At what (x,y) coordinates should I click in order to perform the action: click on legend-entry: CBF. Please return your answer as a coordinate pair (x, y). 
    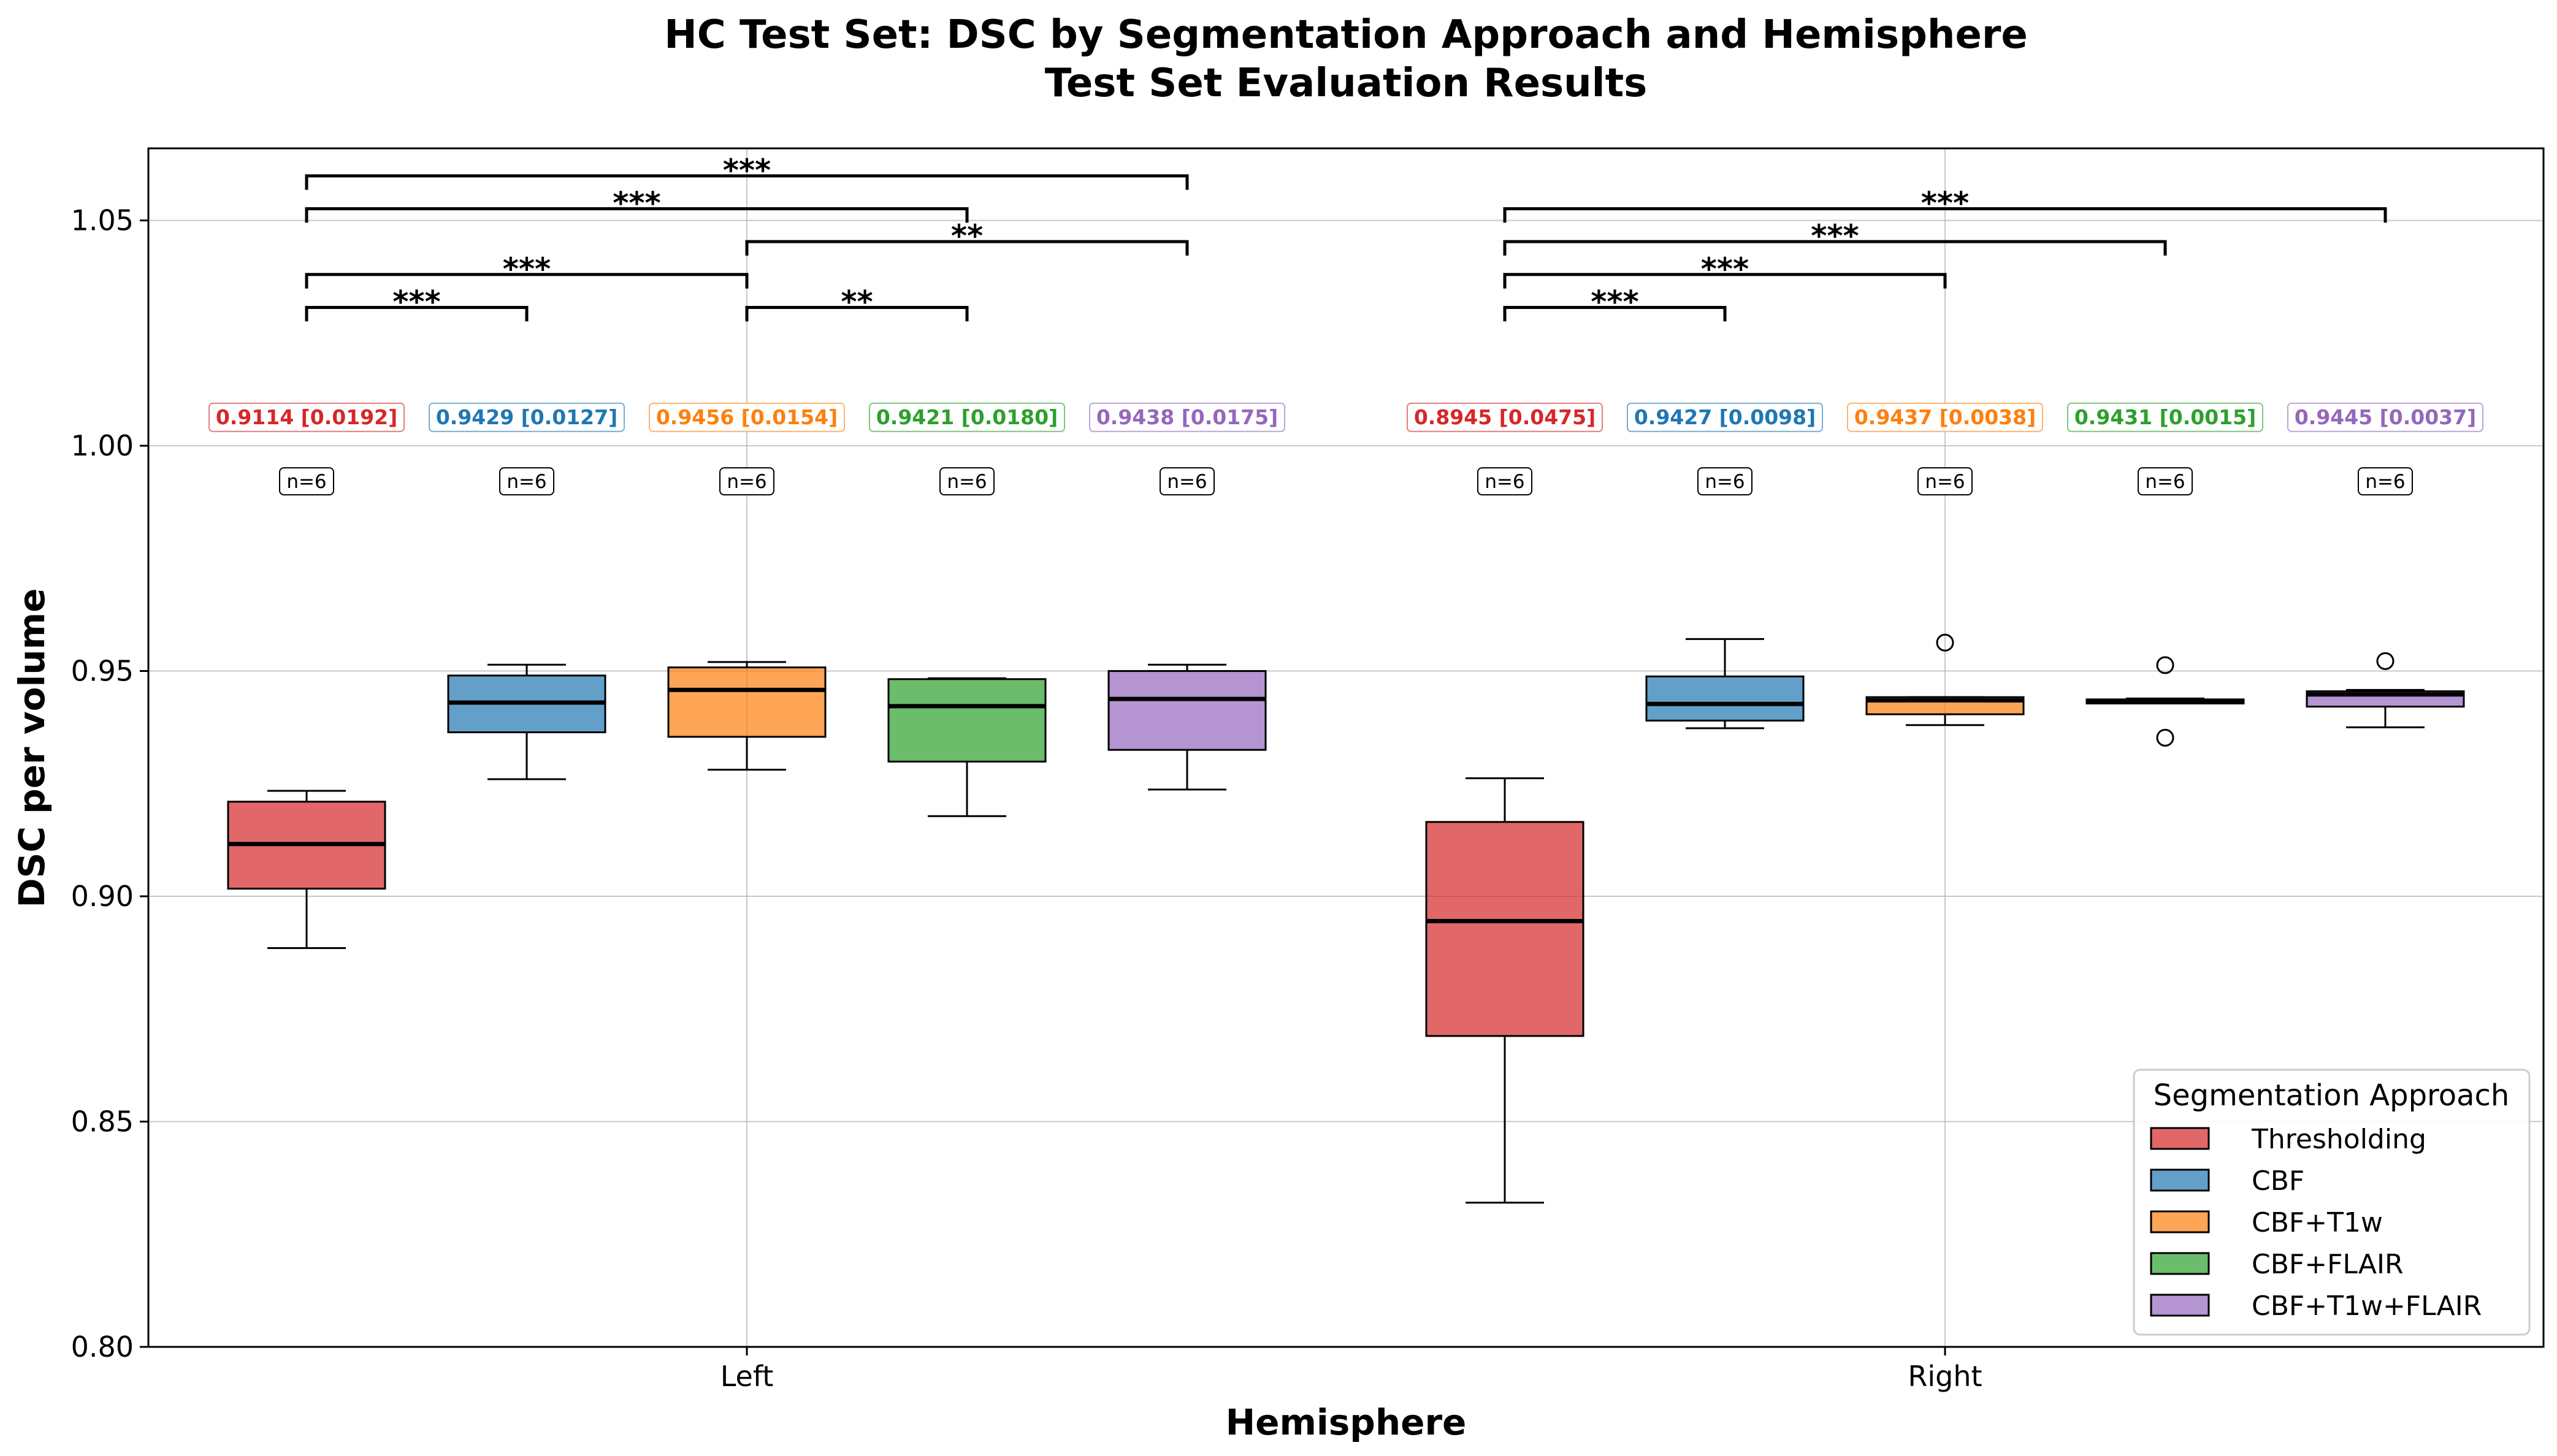
    Looking at the image, I should click on (2278, 1181).